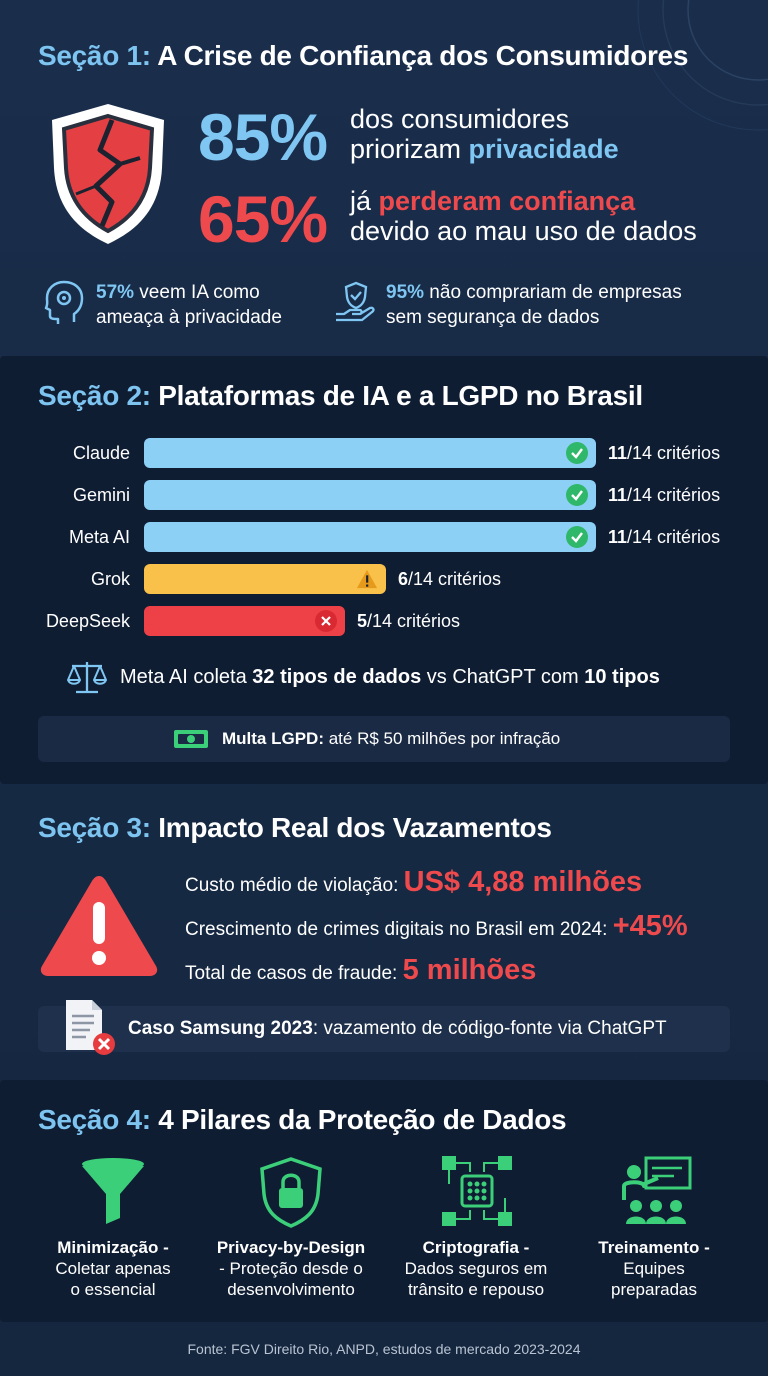 The width and height of the screenshot is (768, 1376). I want to click on breach-cost-label: Custo médio de violação:, so click(294, 885).